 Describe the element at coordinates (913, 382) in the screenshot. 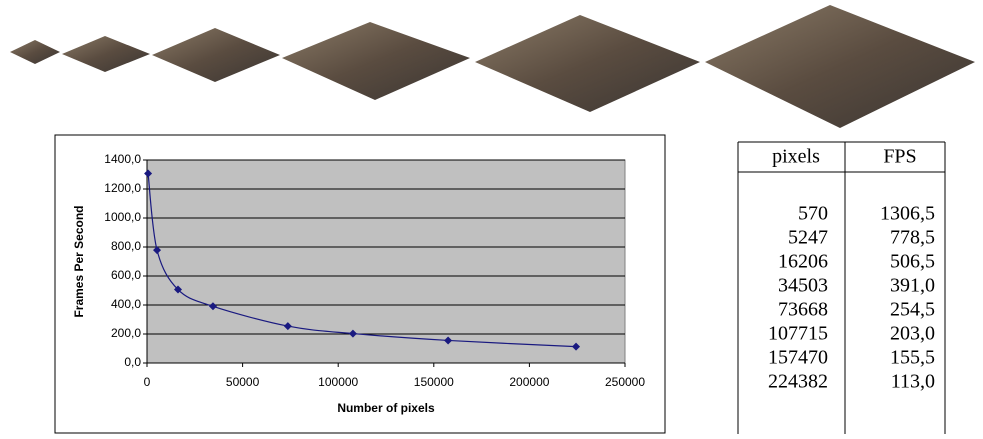

I see `table-cell: 113,0` at that location.